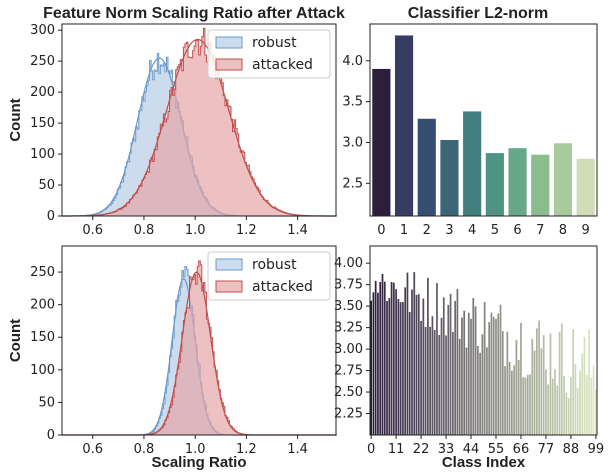  Describe the element at coordinates (484, 462) in the screenshot. I see `x-axis-label: Class Index` at that location.